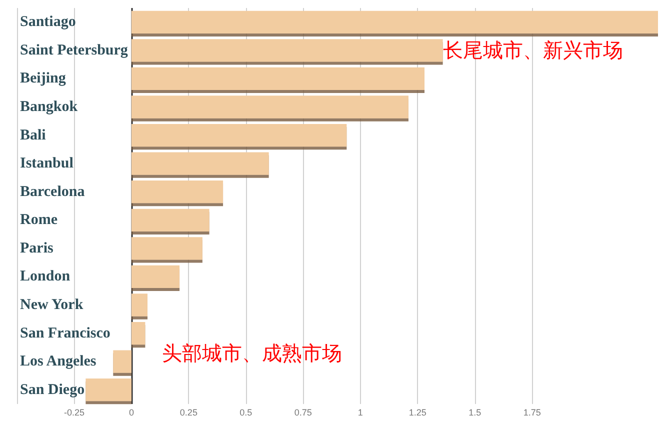  I want to click on x-tick-label: 0, so click(131, 413).